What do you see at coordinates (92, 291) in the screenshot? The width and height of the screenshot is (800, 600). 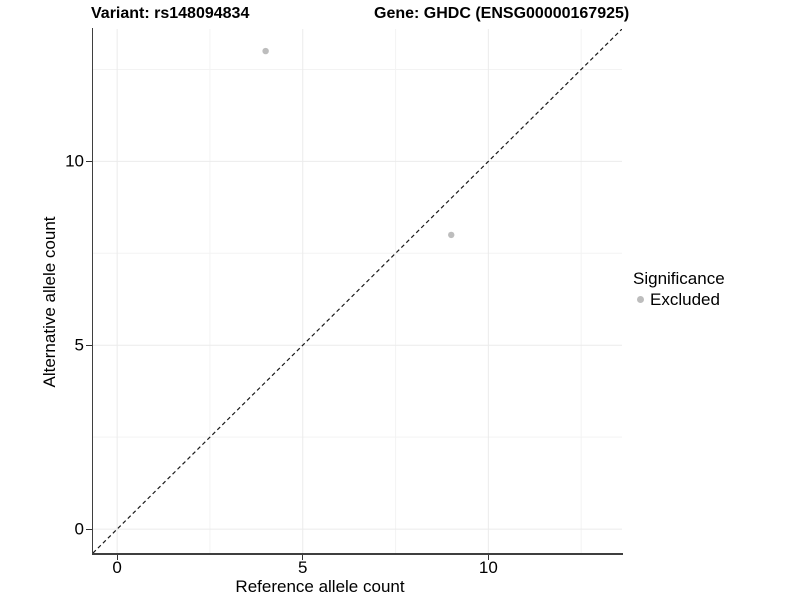 I see `y-axis-line` at bounding box center [92, 291].